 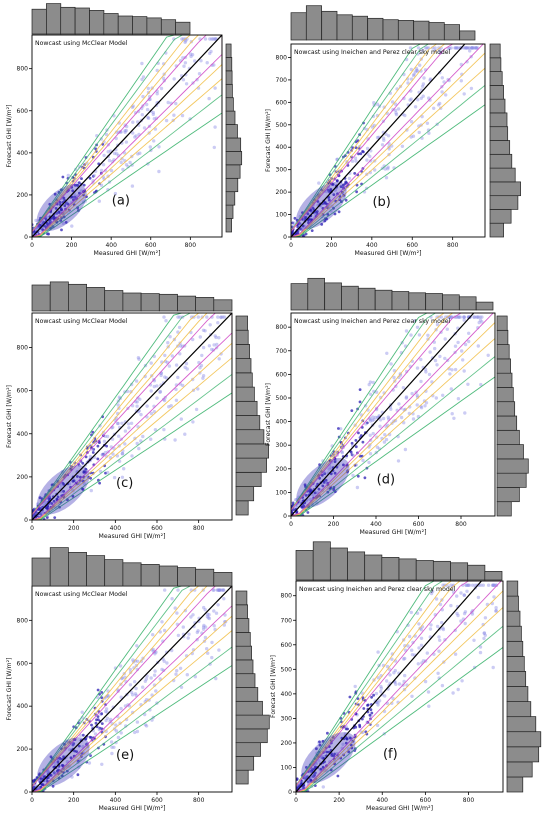 What do you see at coordinates (157, 800) in the screenshot?
I see `x-tick-label: 600` at bounding box center [157, 800].